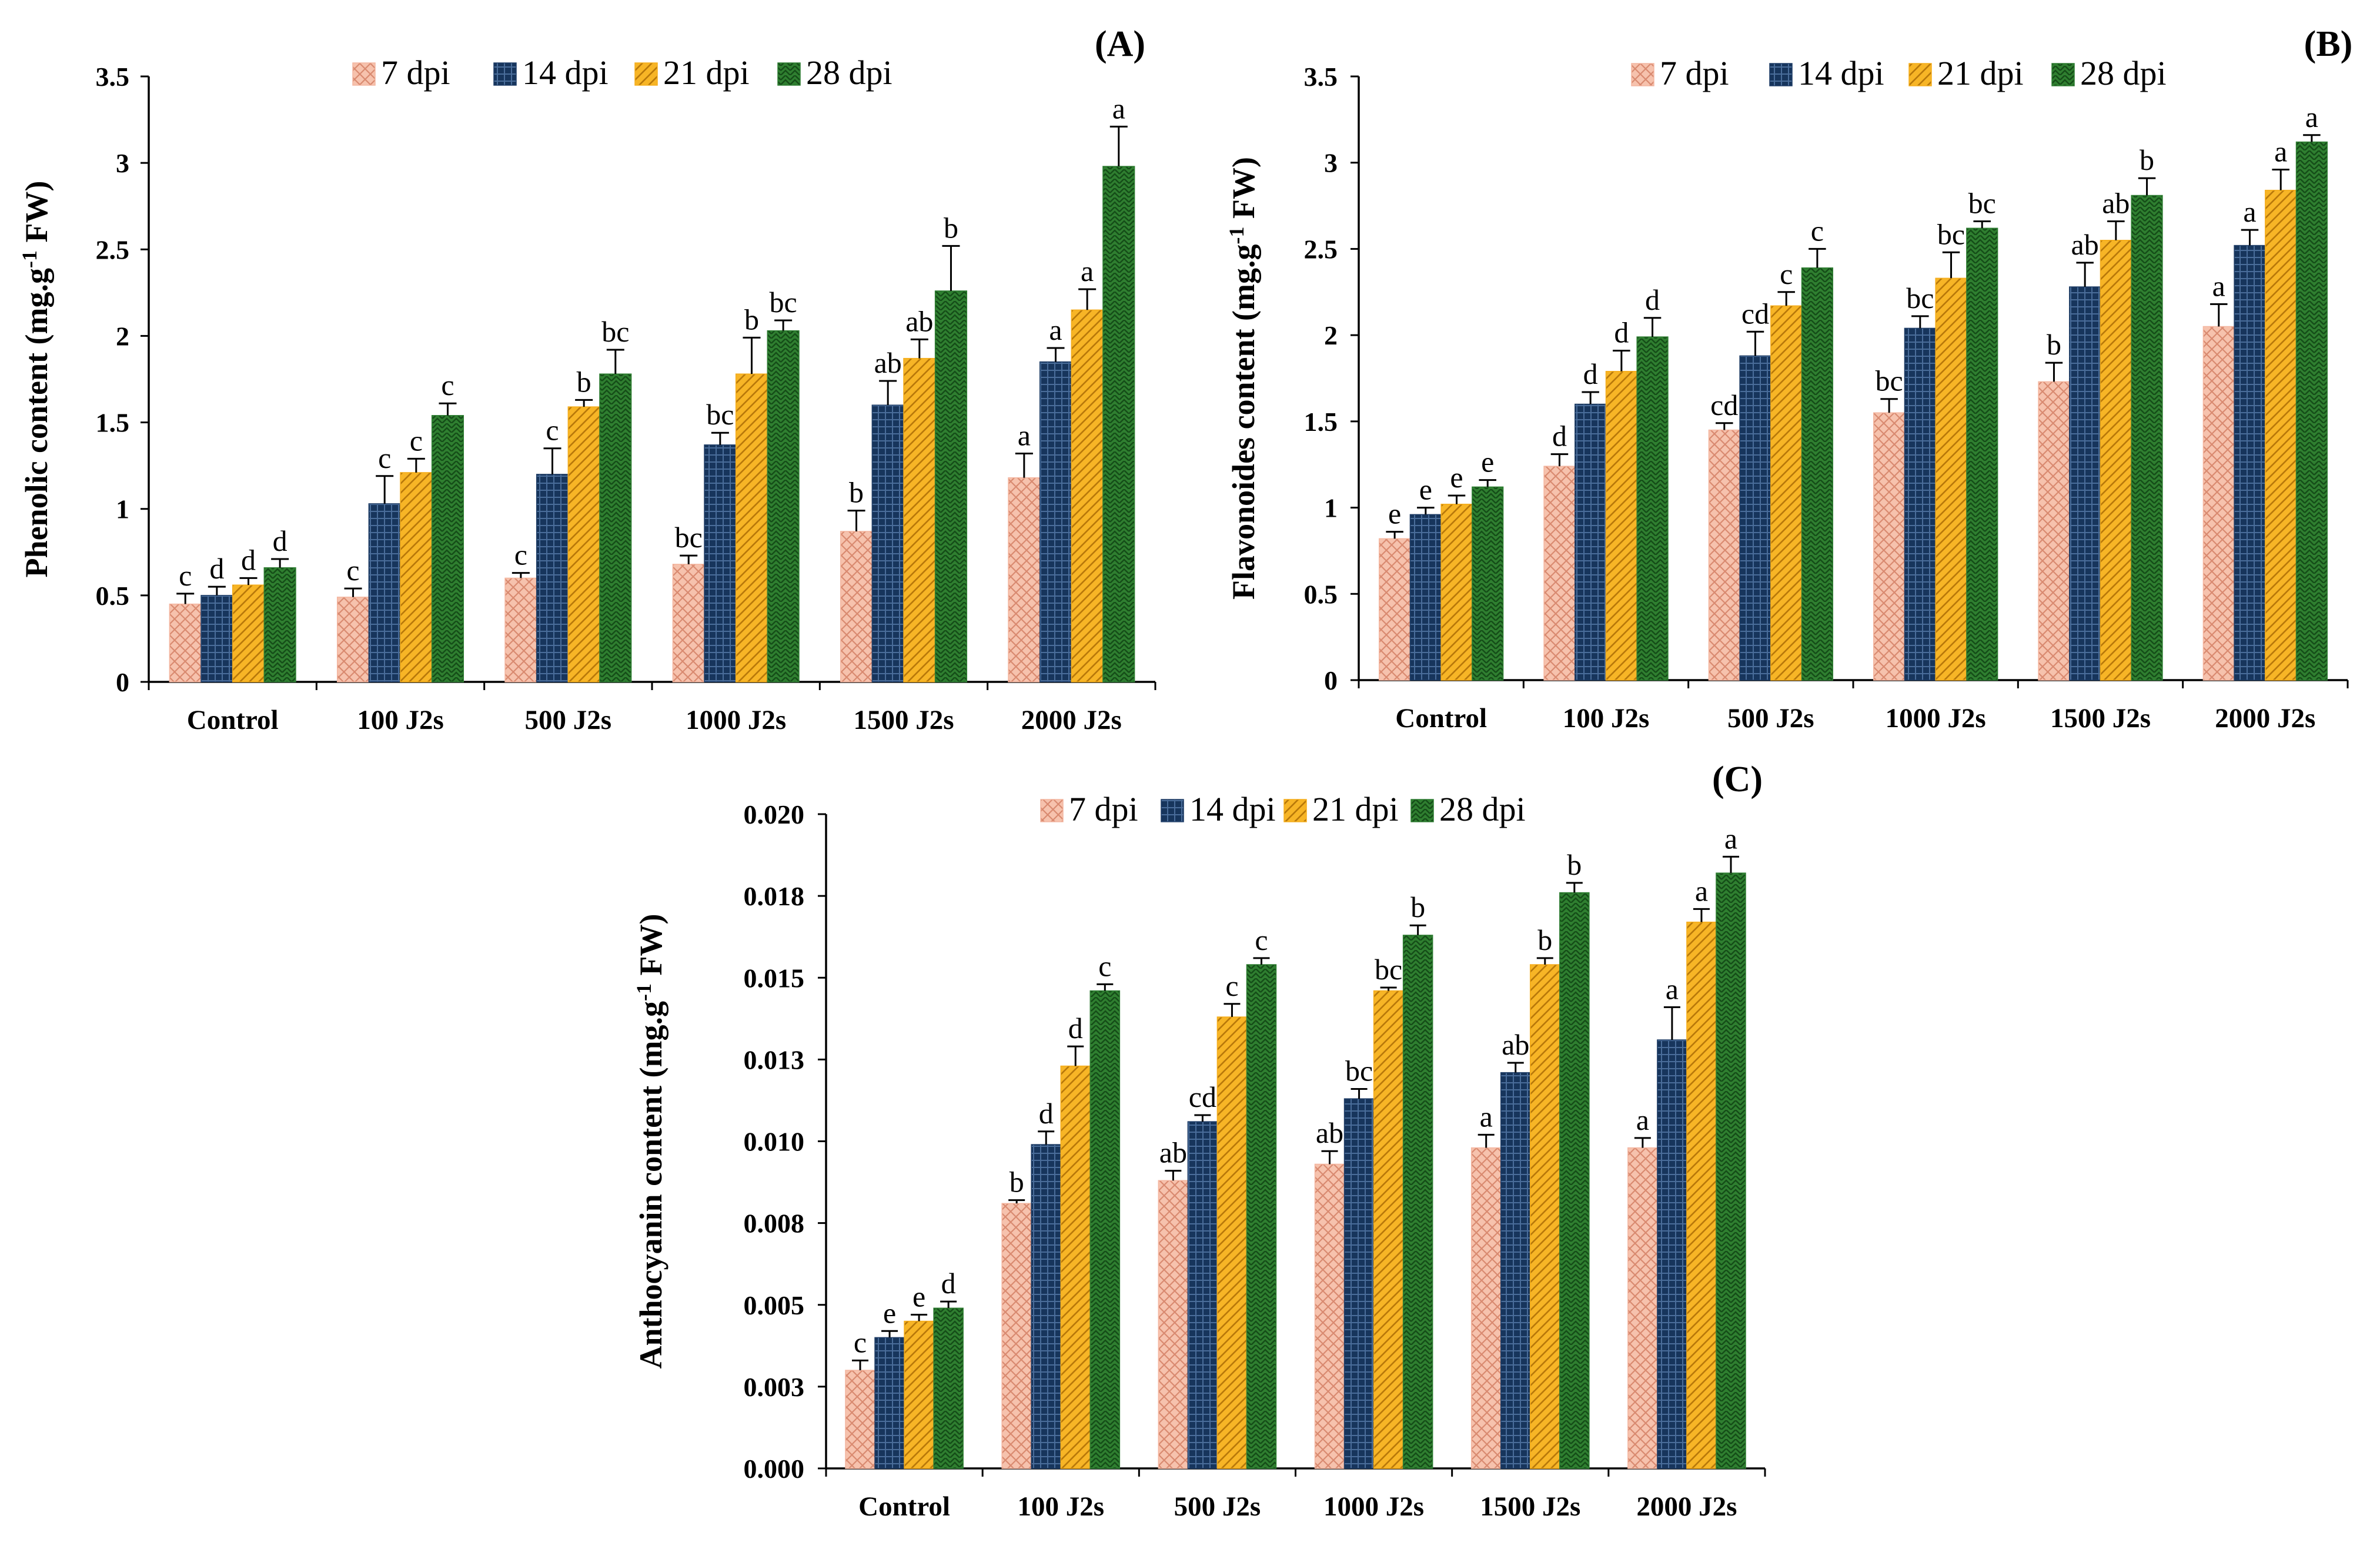 This screenshot has width=2380, height=1546. What do you see at coordinates (774, 1060) in the screenshot?
I see `y-tick-label: 0.013` at bounding box center [774, 1060].